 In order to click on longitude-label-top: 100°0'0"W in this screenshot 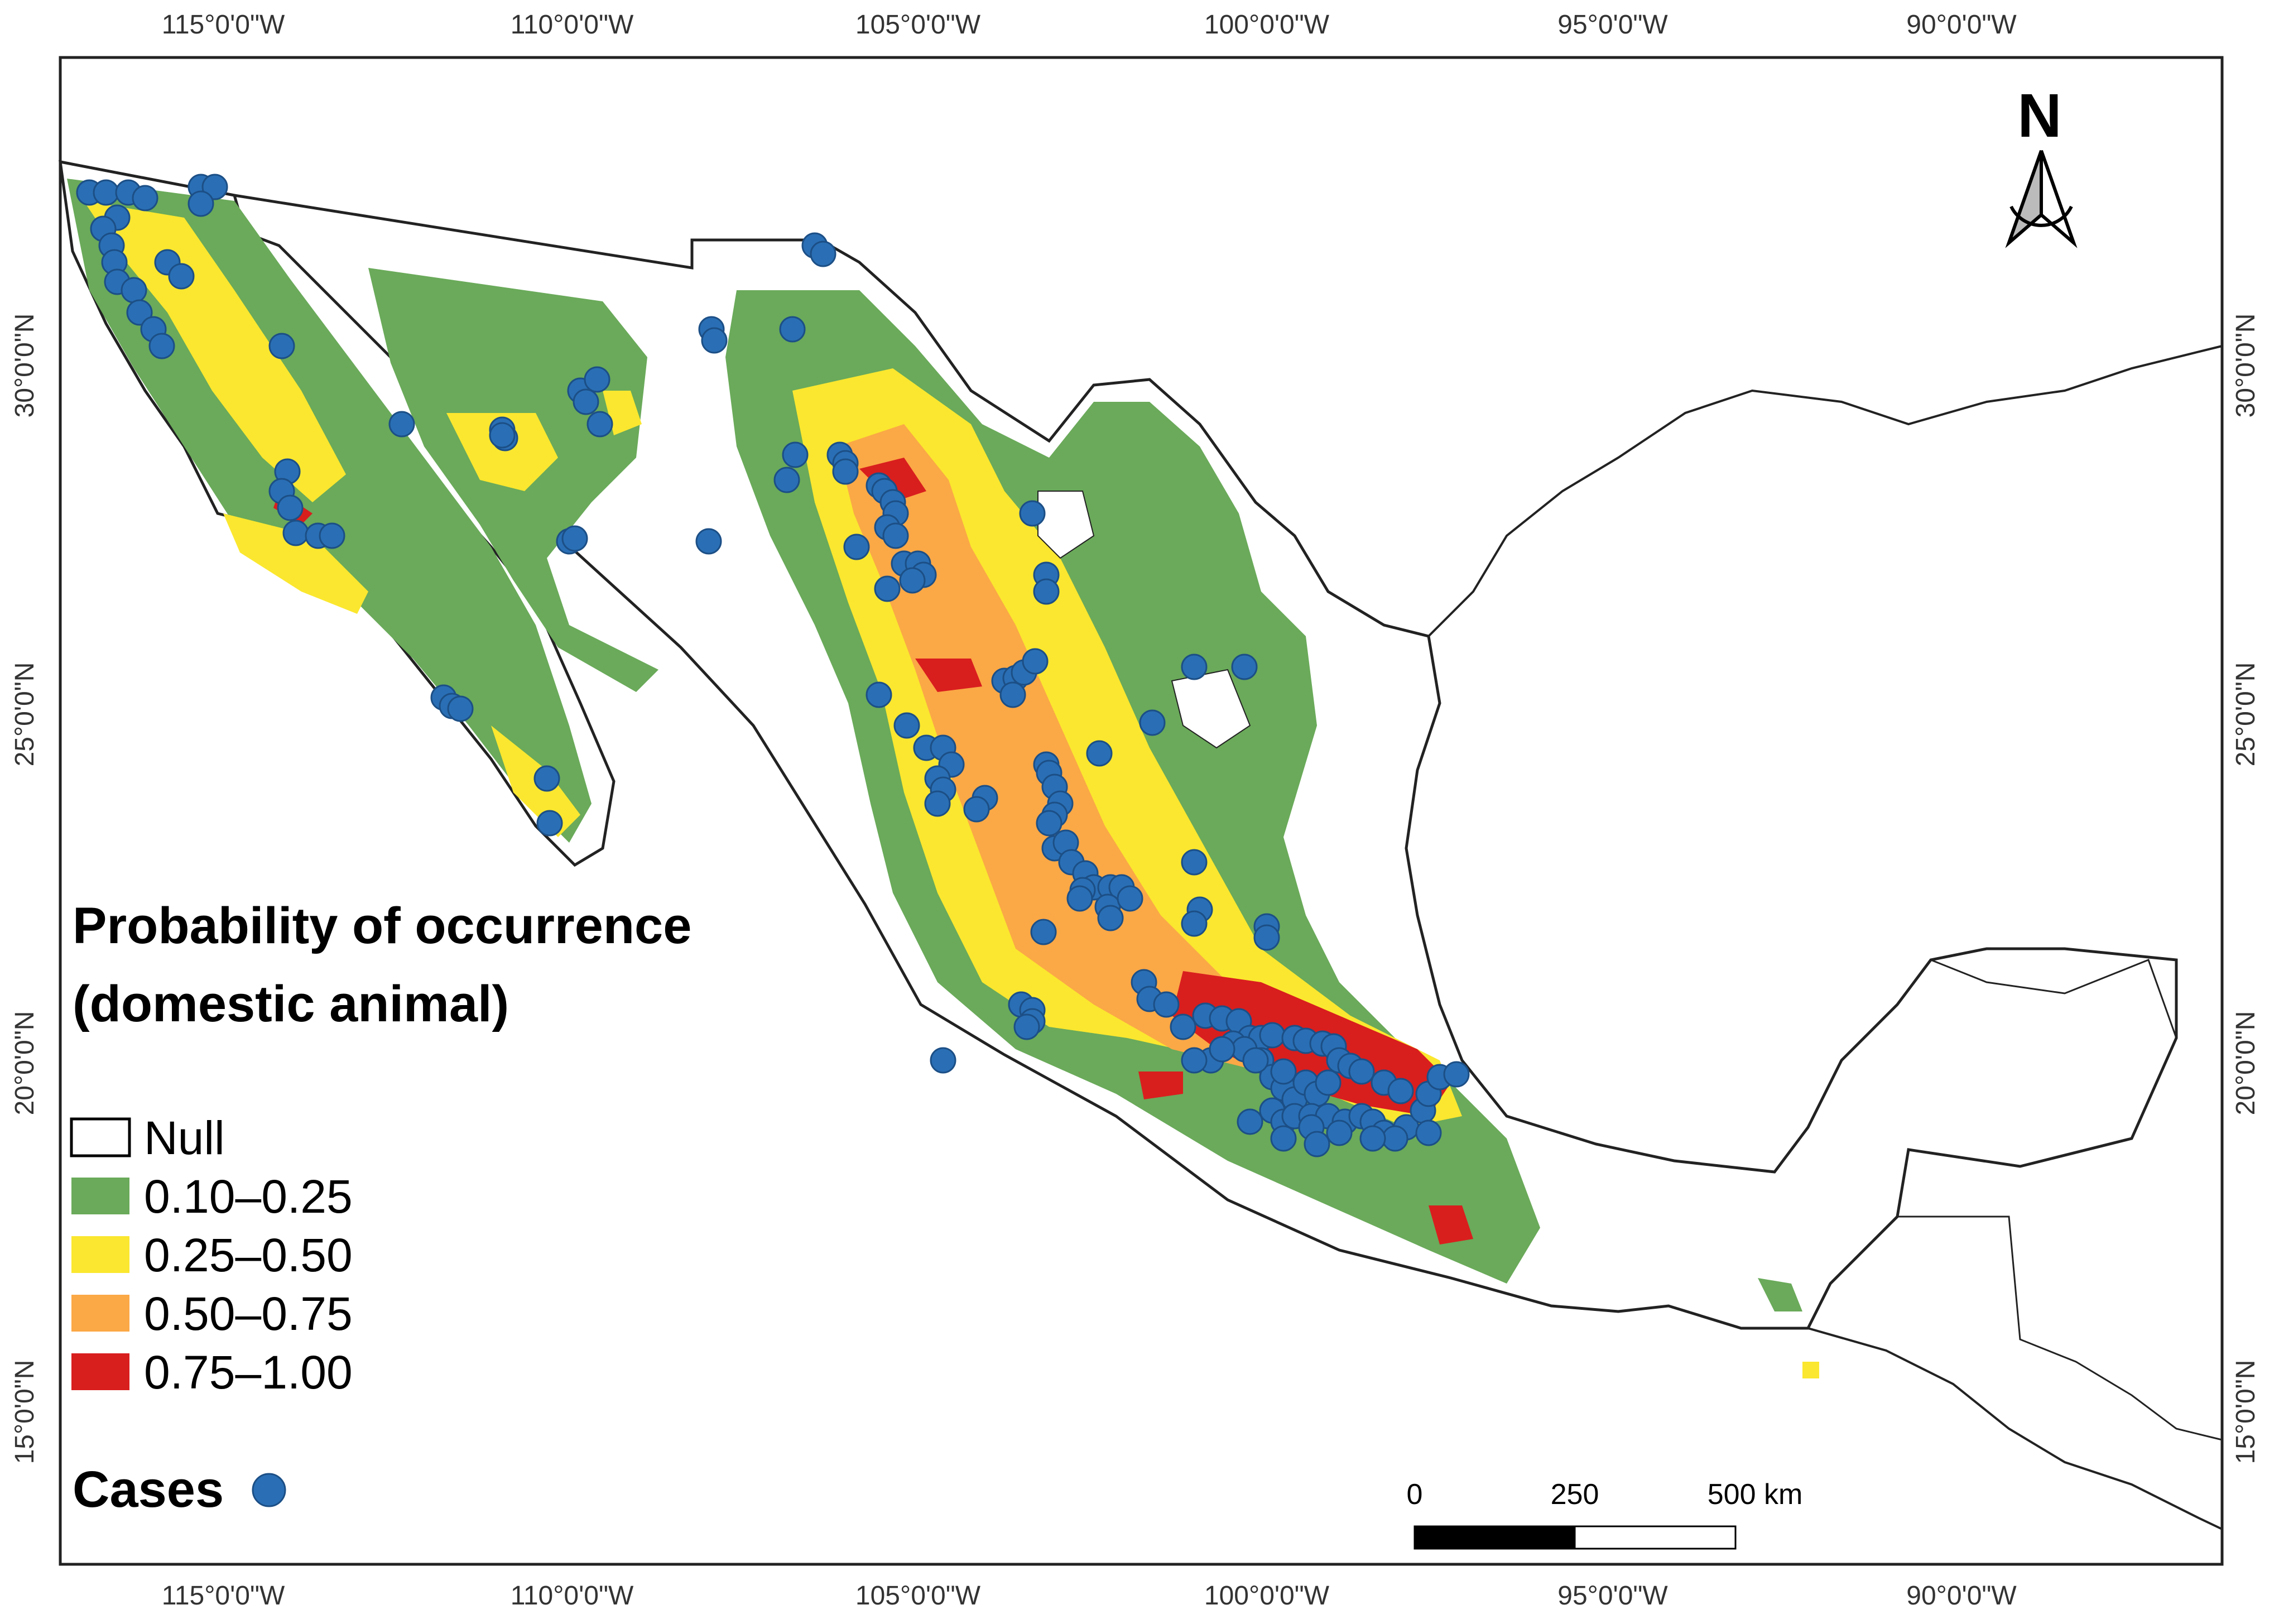, I will do `click(1267, 25)`.